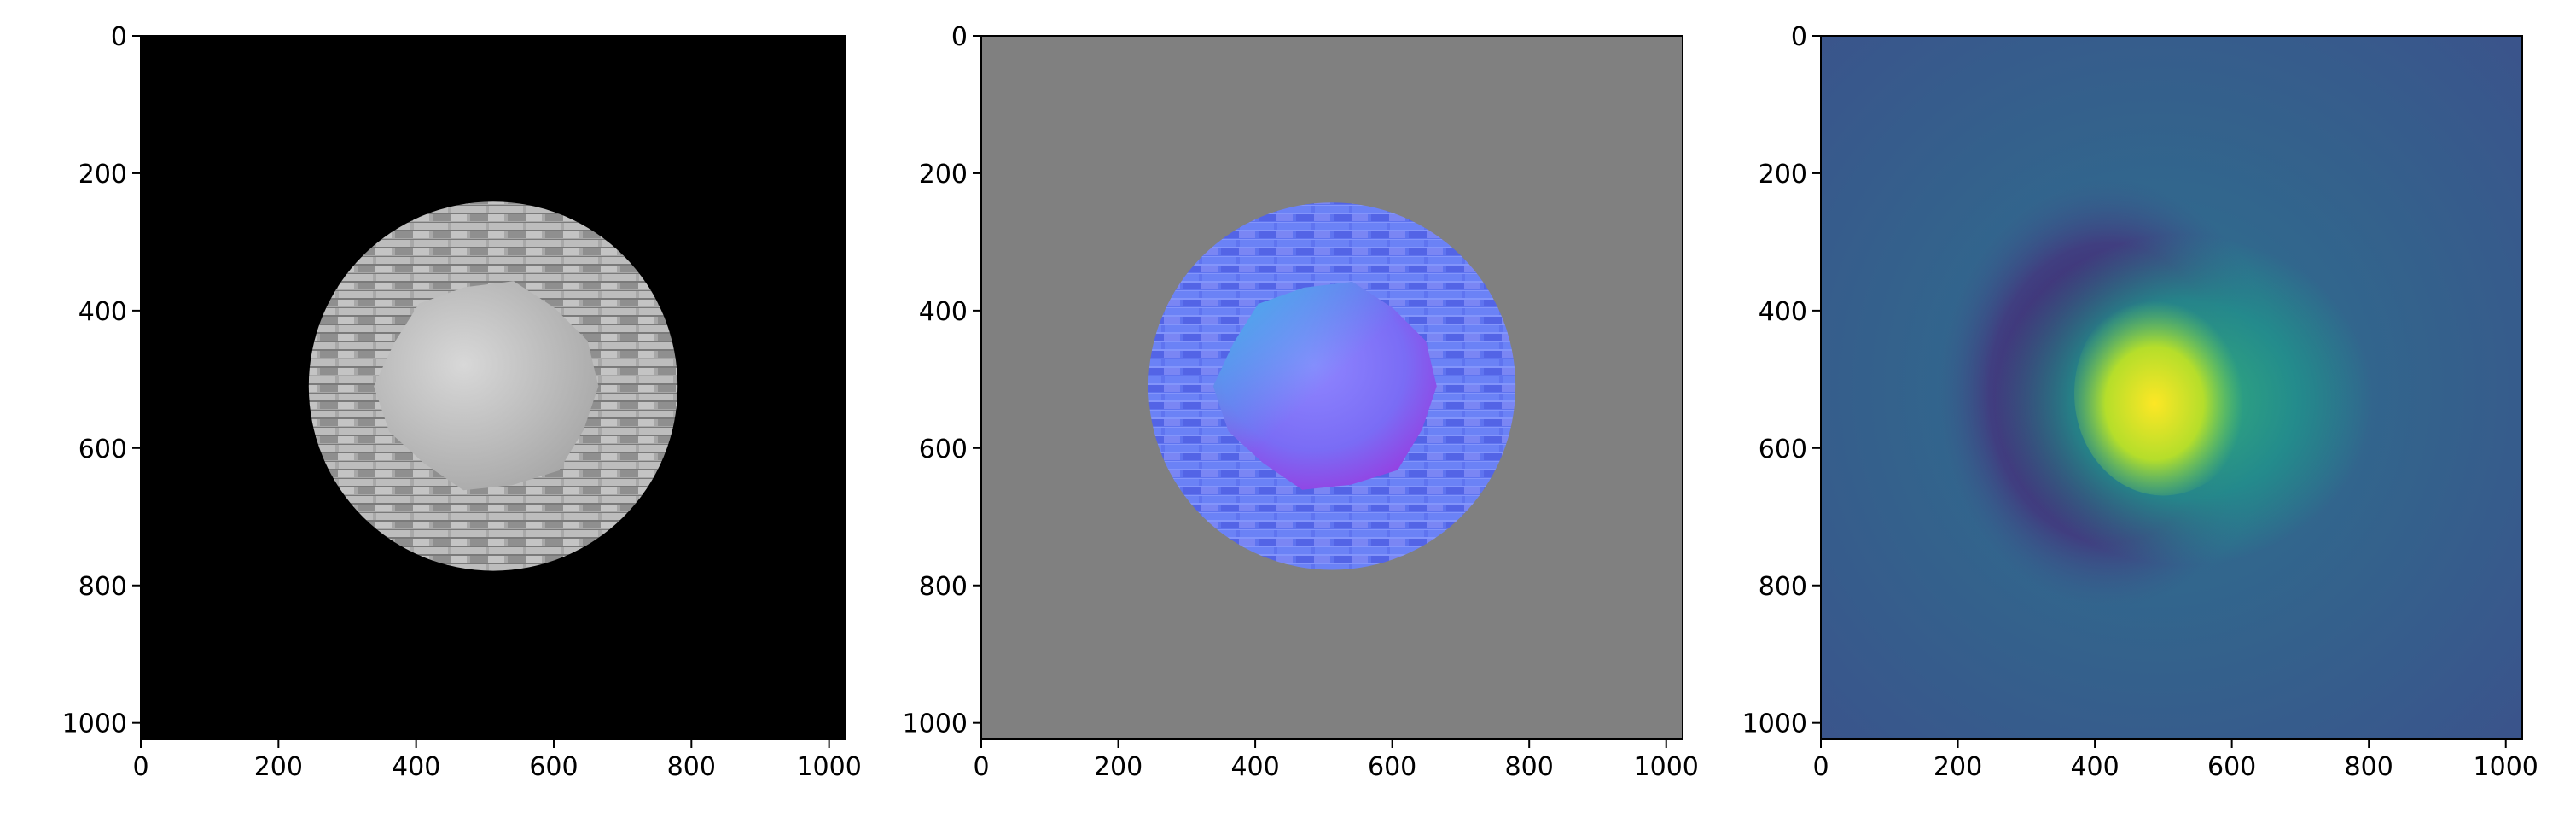  Describe the element at coordinates (1324, 385) in the screenshot. I see `rock-blob-highlight` at that location.